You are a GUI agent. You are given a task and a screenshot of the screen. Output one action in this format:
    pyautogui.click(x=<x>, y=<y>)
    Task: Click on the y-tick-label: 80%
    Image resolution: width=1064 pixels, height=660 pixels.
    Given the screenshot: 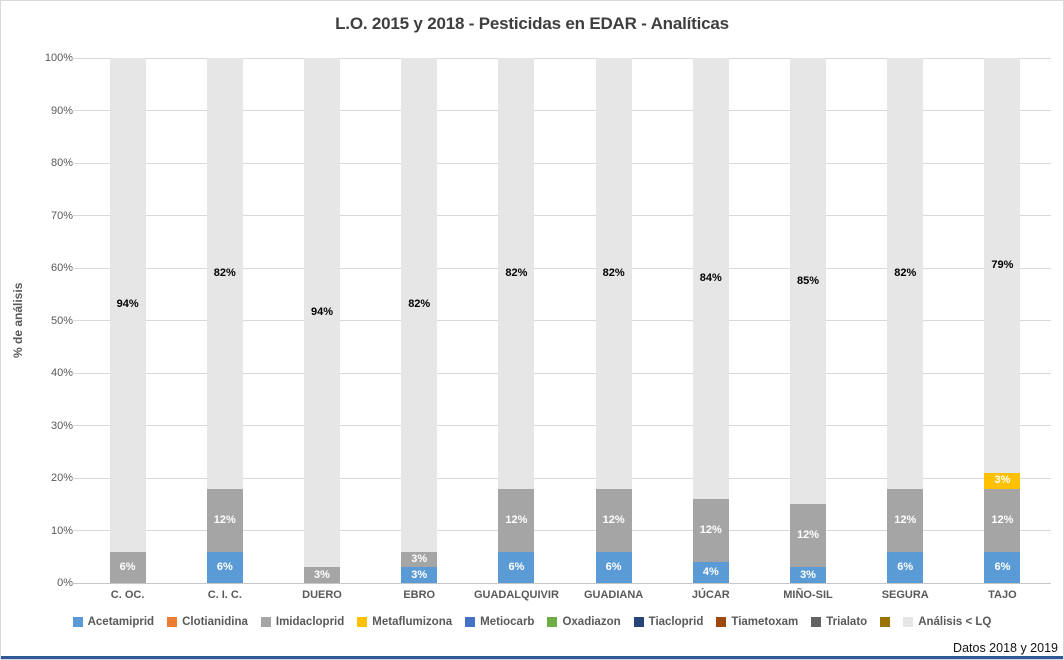 What is the action you would take?
    pyautogui.click(x=61, y=163)
    